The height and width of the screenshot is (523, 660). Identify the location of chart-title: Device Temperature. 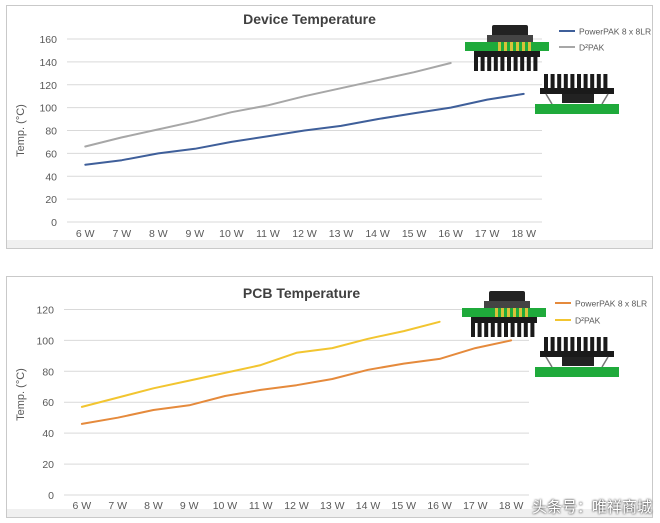
(309, 19).